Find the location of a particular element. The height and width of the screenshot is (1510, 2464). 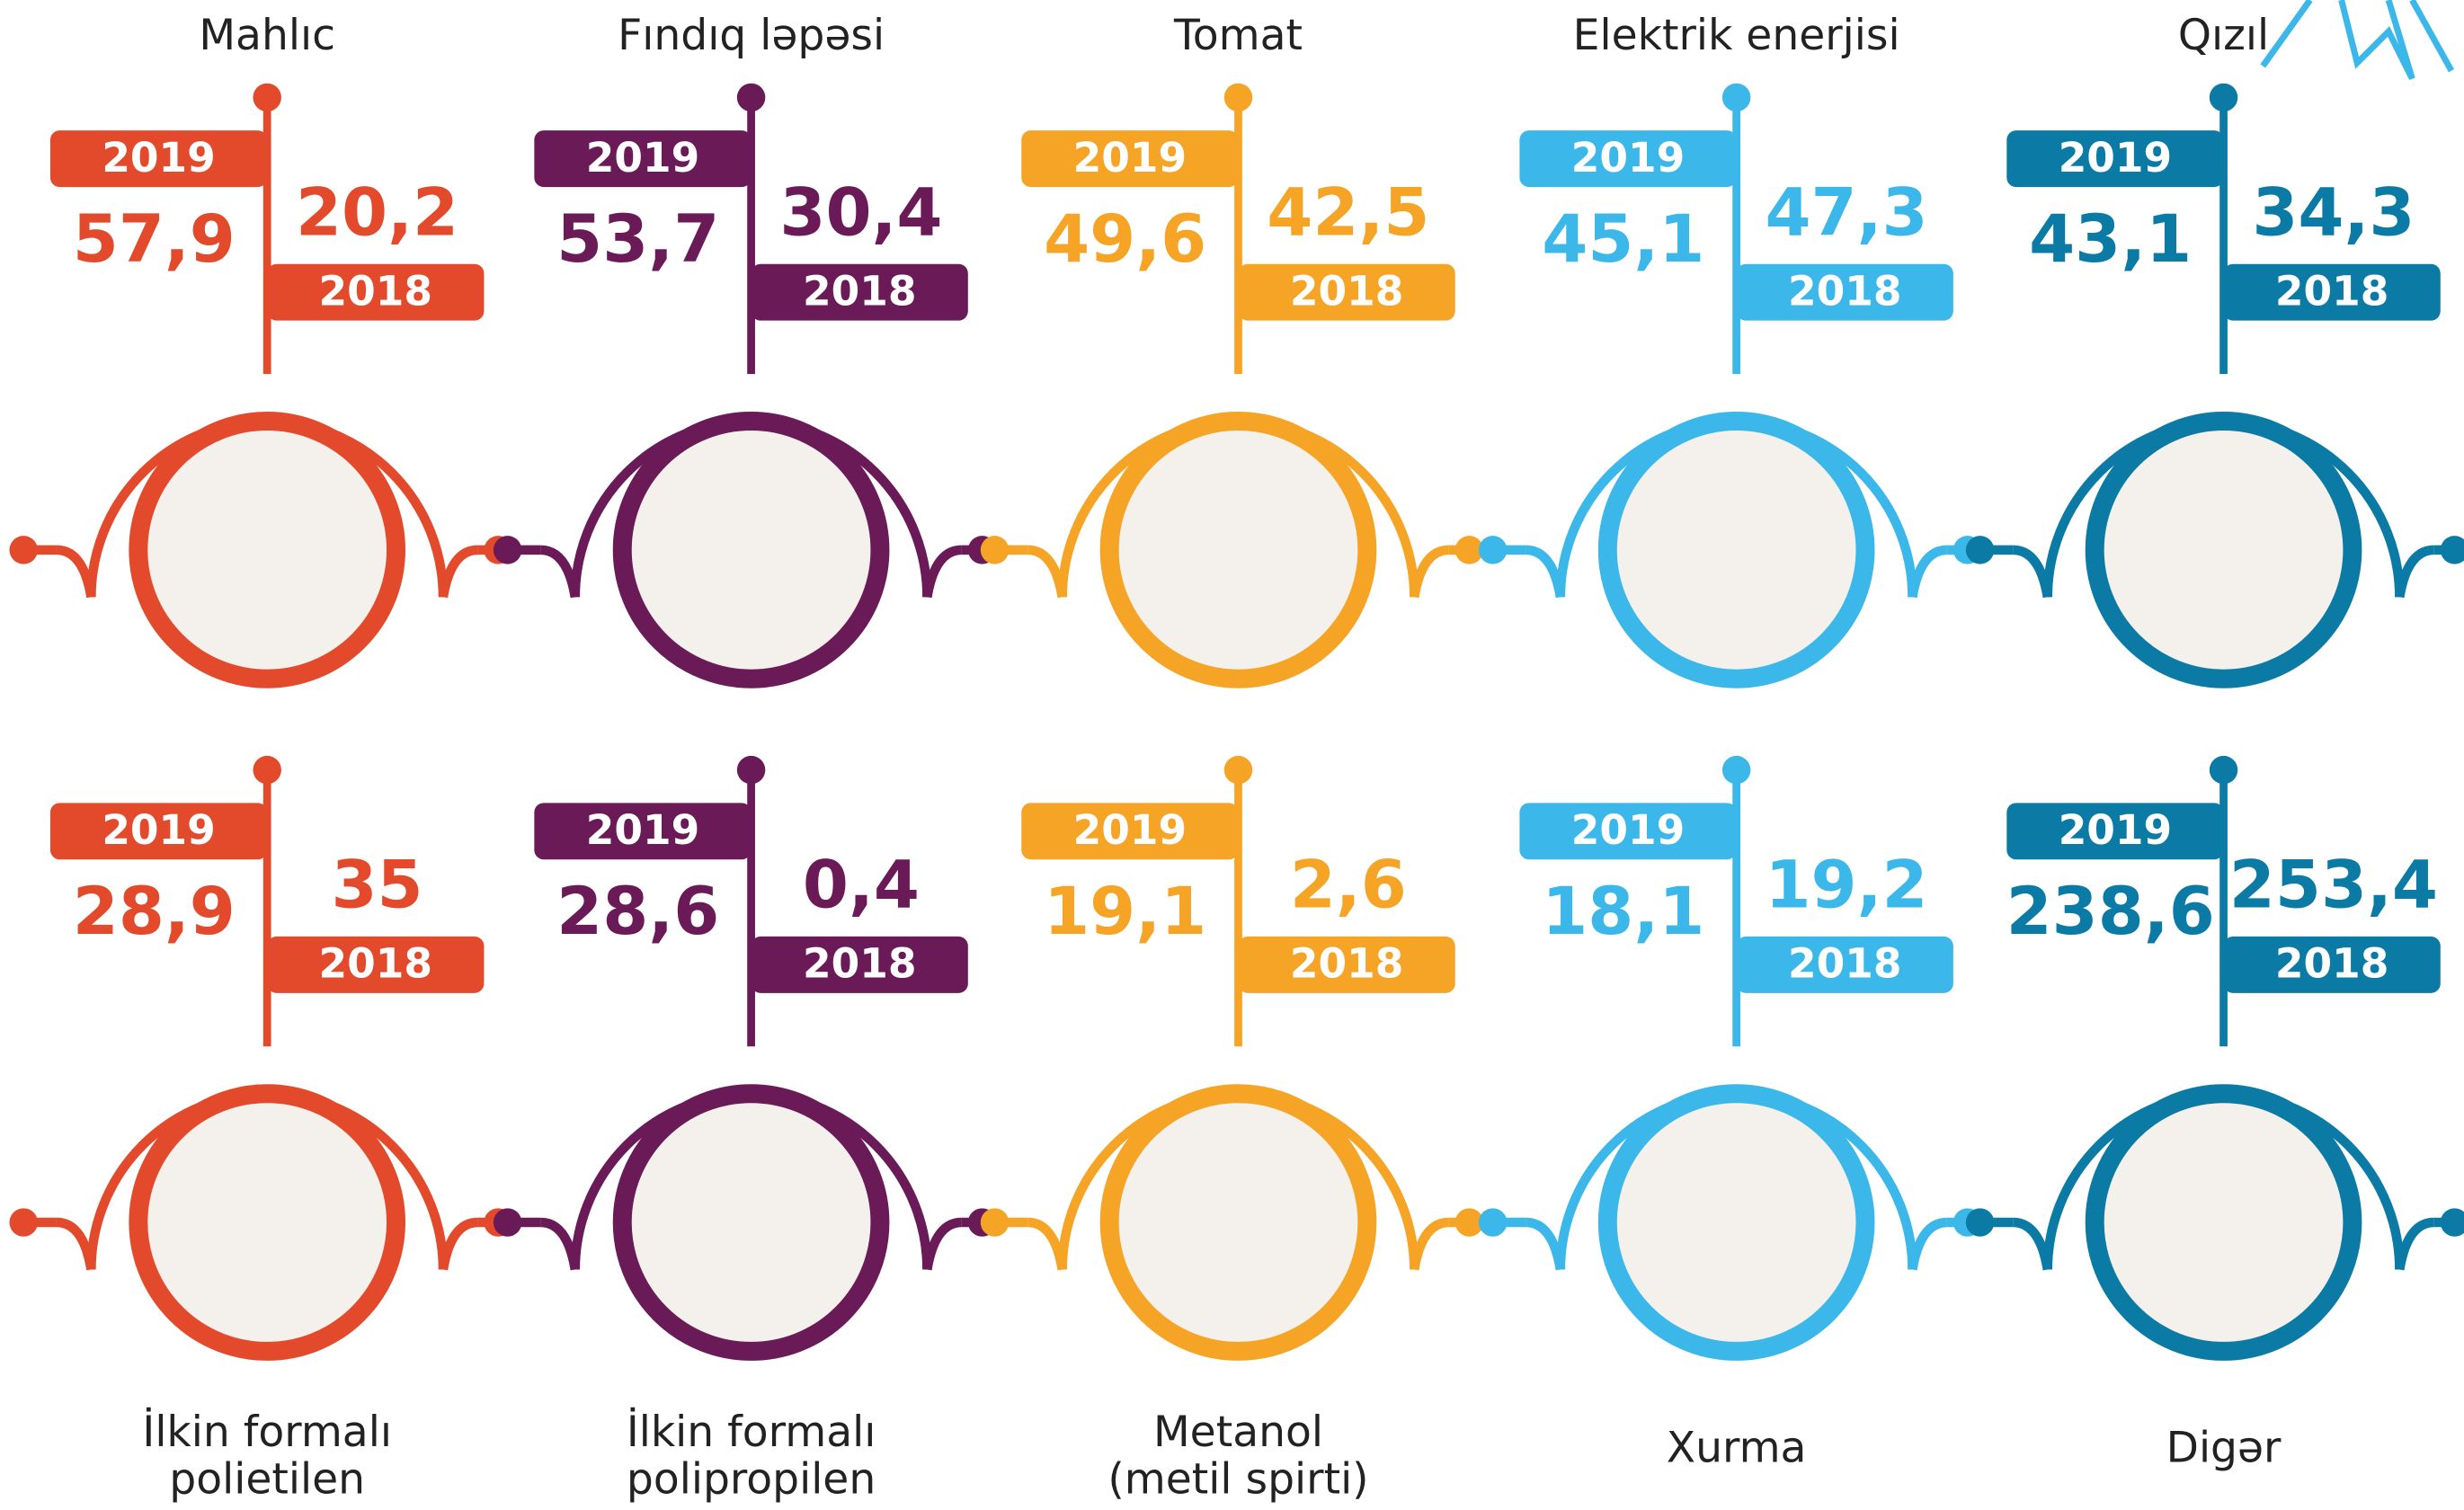

value-2019: 43,1 is located at coordinates (2111, 239).